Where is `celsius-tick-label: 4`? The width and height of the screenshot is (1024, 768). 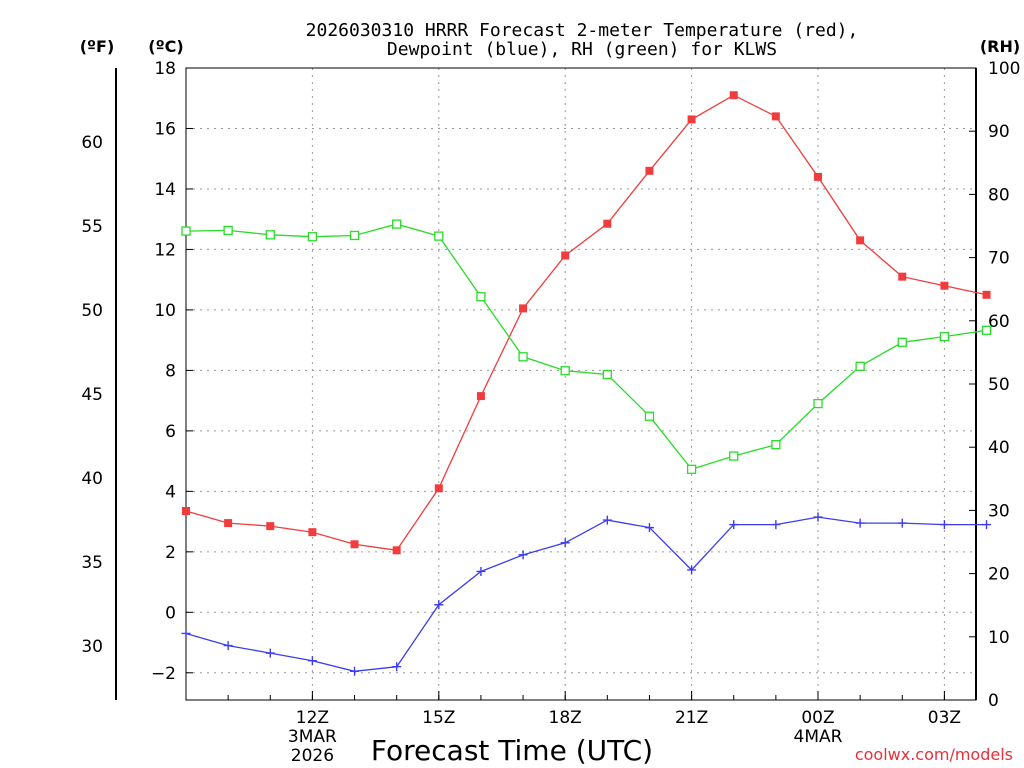
celsius-tick-label: 4 is located at coordinates (170, 492).